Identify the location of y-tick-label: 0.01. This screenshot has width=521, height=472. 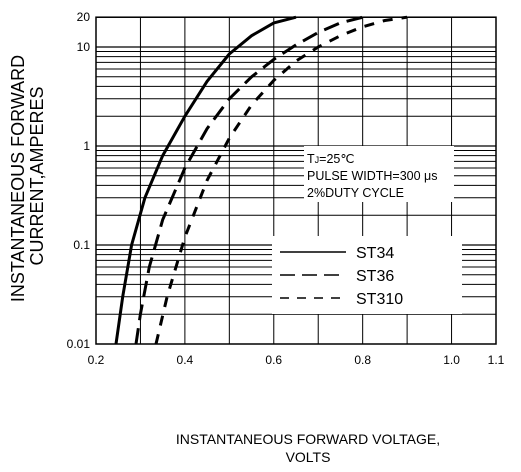
(79, 344).